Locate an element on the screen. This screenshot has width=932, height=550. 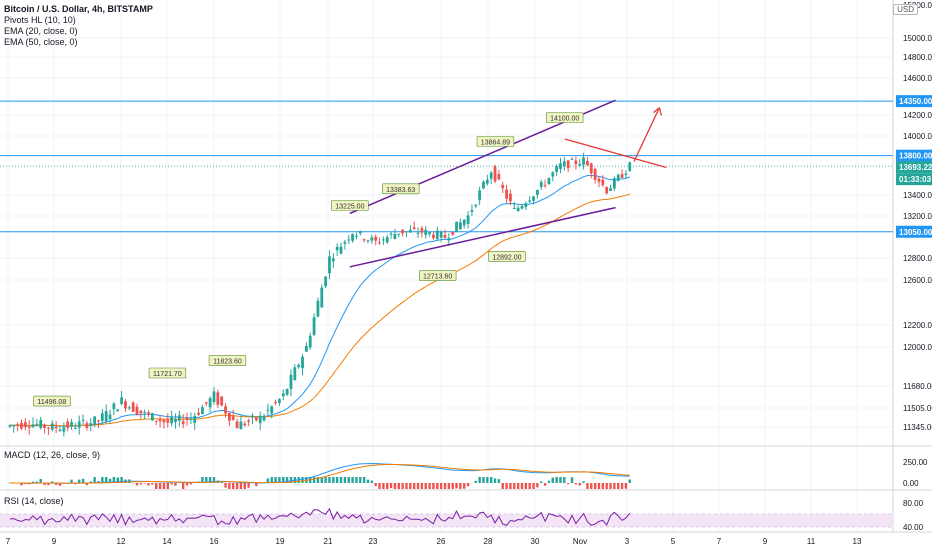
macd-label: MACD (12, 26, close, 9) is located at coordinates (52, 455).